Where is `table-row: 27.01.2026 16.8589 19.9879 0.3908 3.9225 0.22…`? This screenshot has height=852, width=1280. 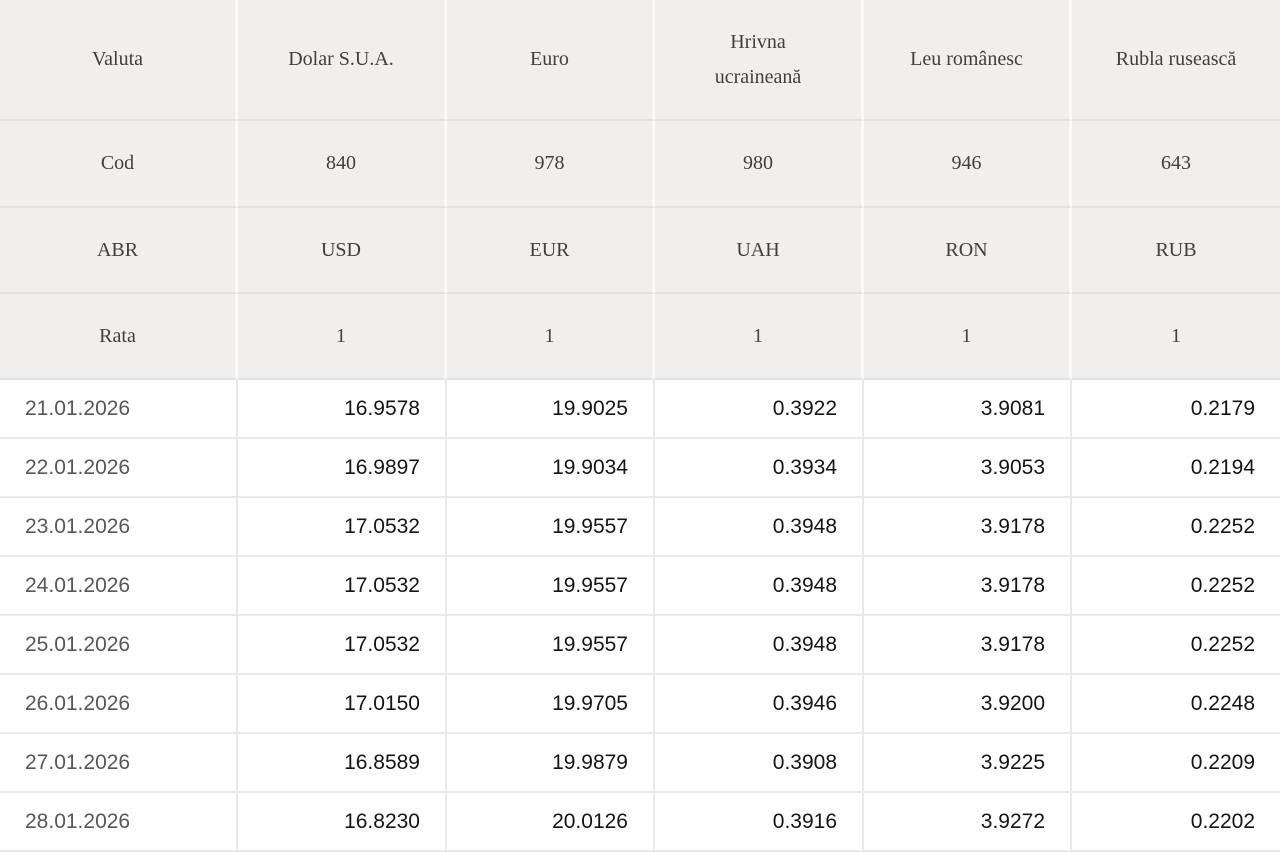
table-row: 27.01.2026 16.8589 19.9879 0.3908 3.9225 0.22… is located at coordinates (640, 763).